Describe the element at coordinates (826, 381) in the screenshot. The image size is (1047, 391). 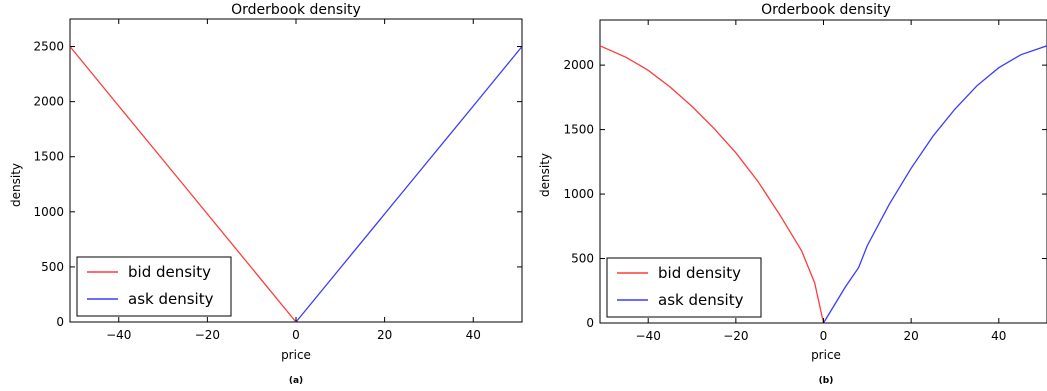
I see `panel-caption: (b)` at that location.